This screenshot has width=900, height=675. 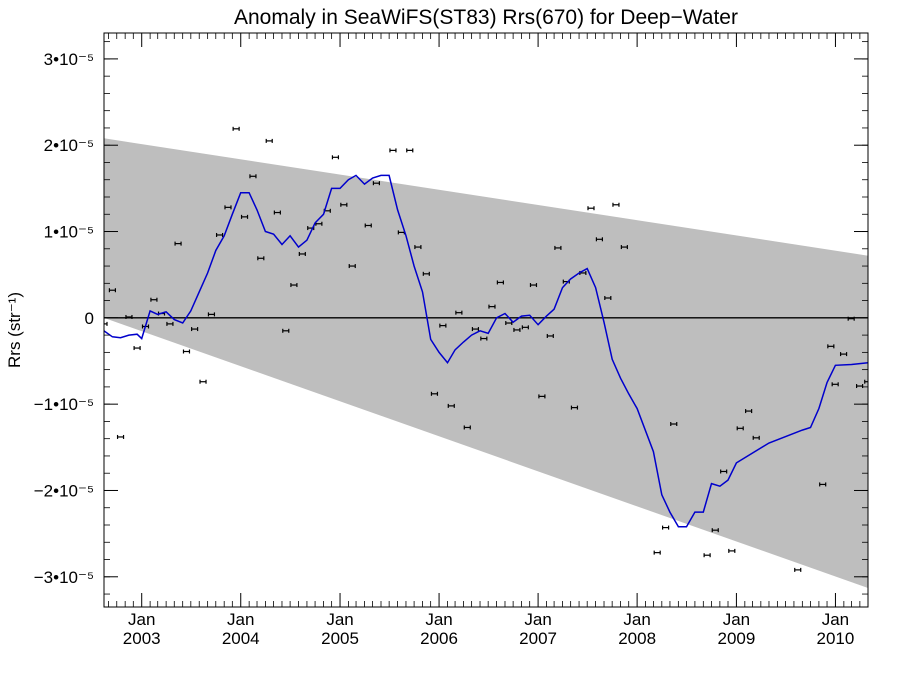 I want to click on x-tick-year-label: 2008, so click(x=637, y=638).